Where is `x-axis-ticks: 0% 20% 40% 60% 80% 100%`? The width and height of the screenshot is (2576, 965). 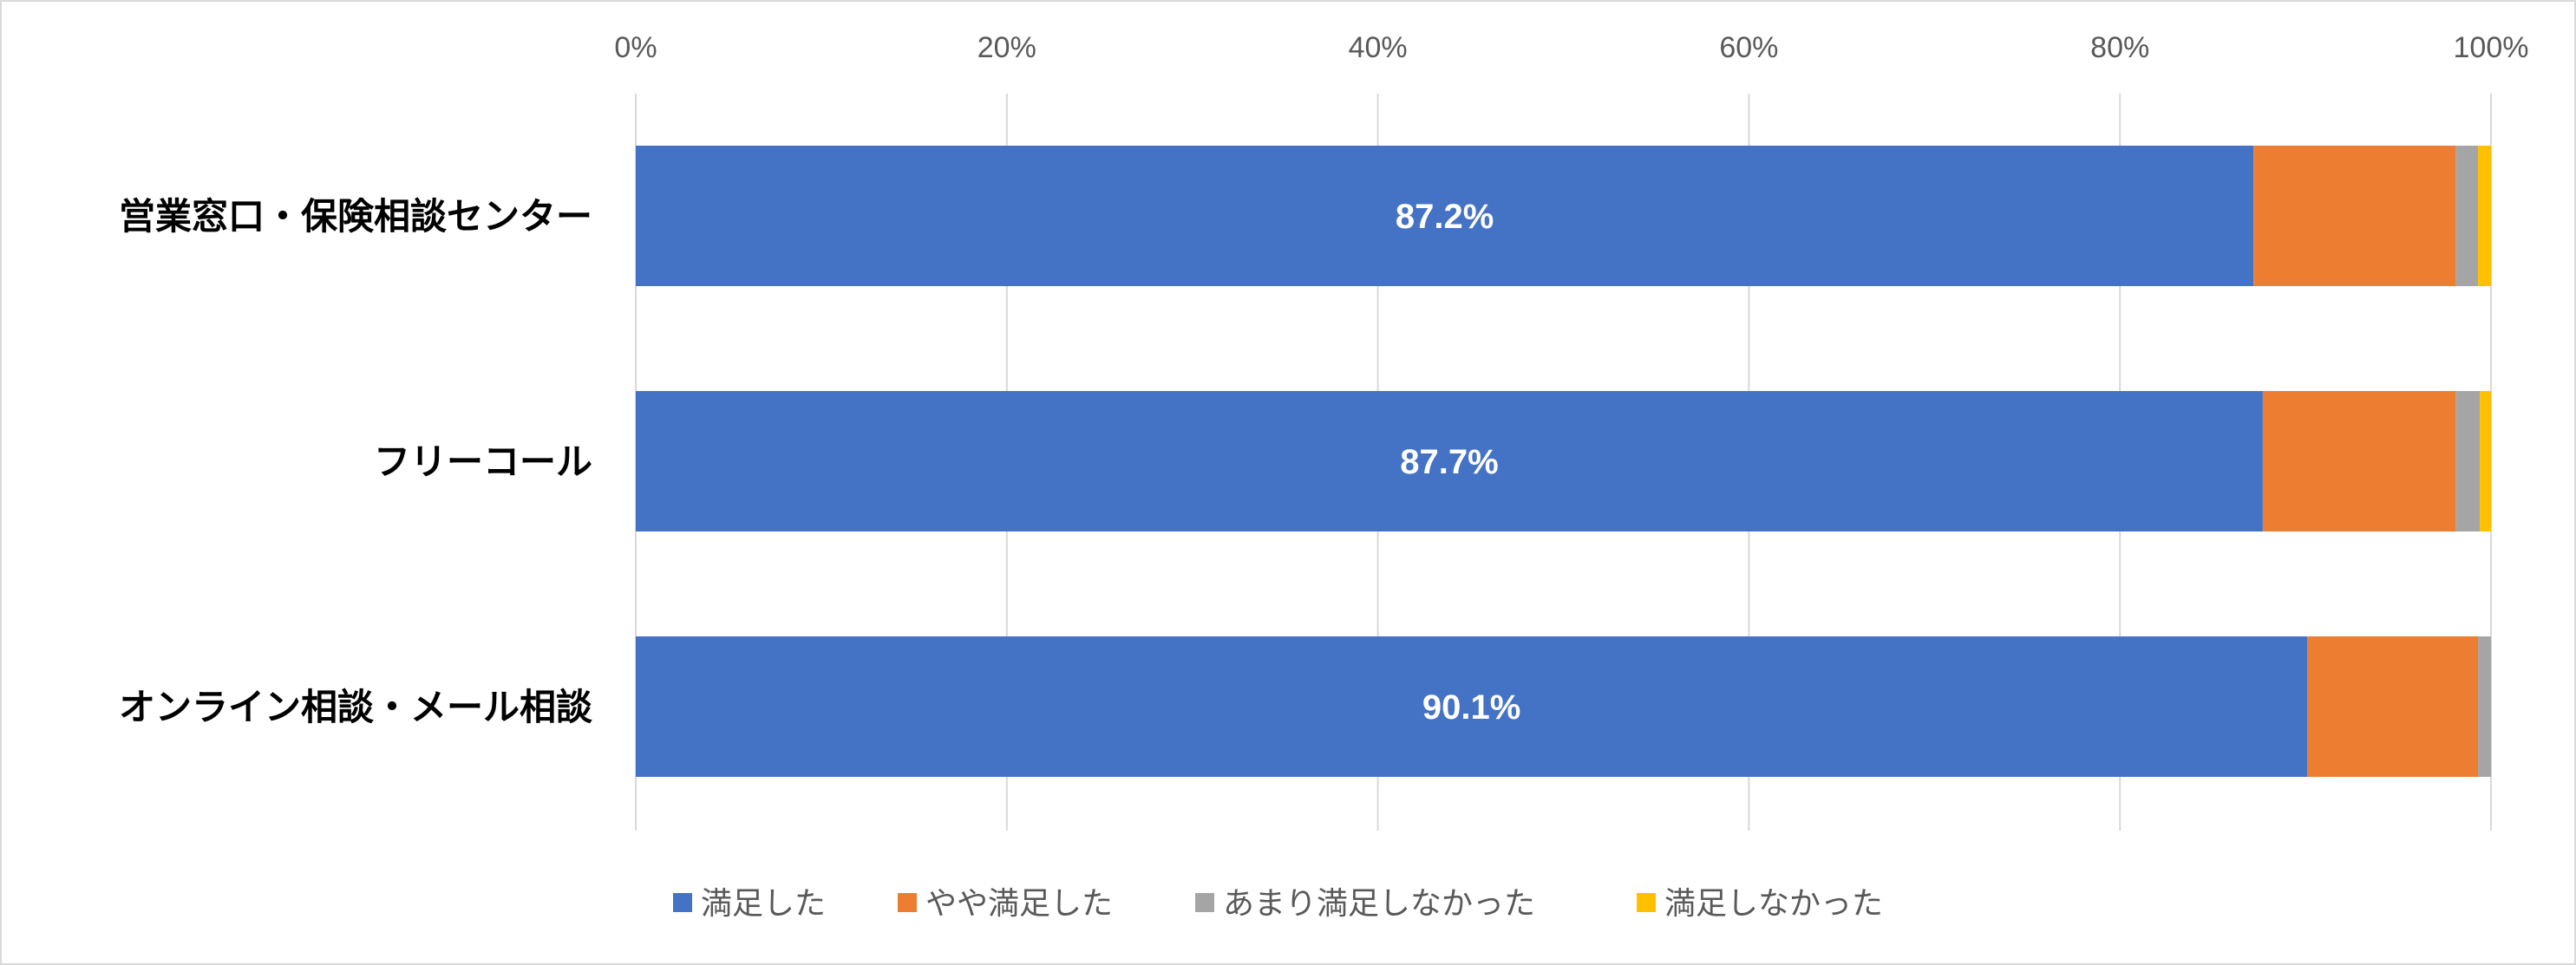
x-axis-ticks: 0% 20% 40% 60% 80% 100% is located at coordinates (1571, 47).